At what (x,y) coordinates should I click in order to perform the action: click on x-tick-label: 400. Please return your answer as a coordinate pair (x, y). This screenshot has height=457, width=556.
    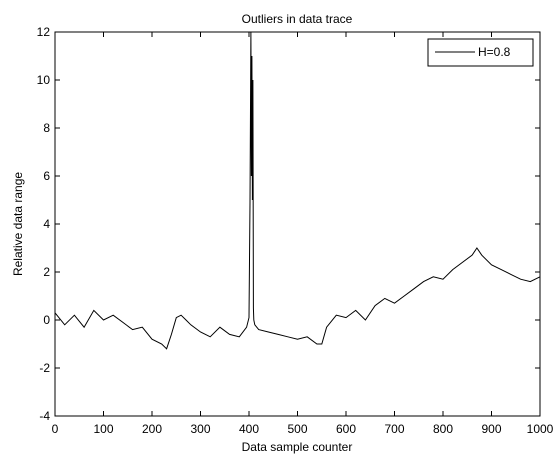
    Looking at the image, I should click on (249, 429).